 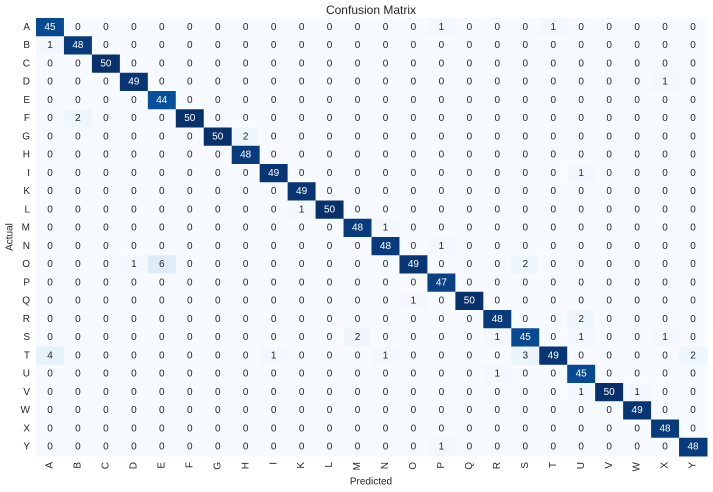 What do you see at coordinates (498, 319) in the screenshot?
I see `cell-label: 48` at bounding box center [498, 319].